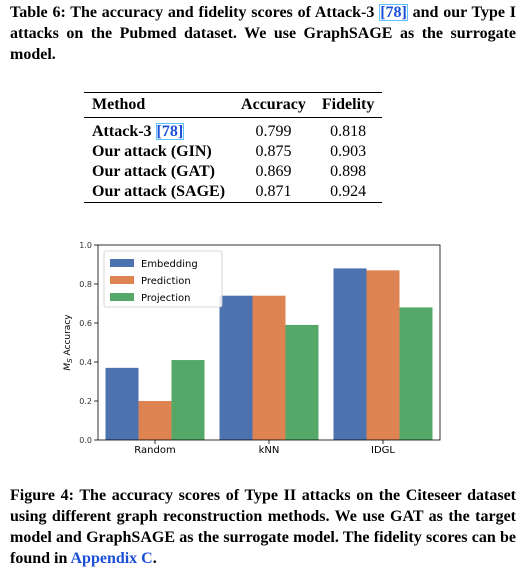 This screenshot has width=526, height=579. Describe the element at coordinates (233, 192) in the screenshot. I see `table-row: Our attack (SAGE) 0.871 0.924` at that location.